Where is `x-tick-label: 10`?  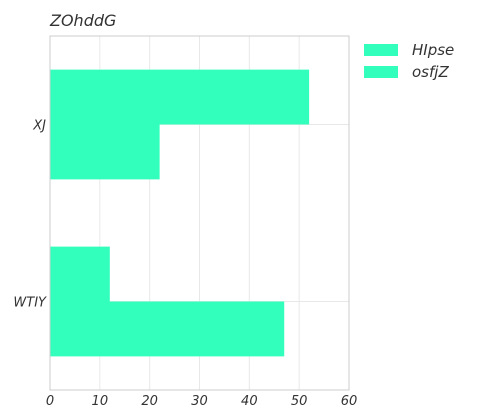 x-tick-label: 10 is located at coordinates (100, 401).